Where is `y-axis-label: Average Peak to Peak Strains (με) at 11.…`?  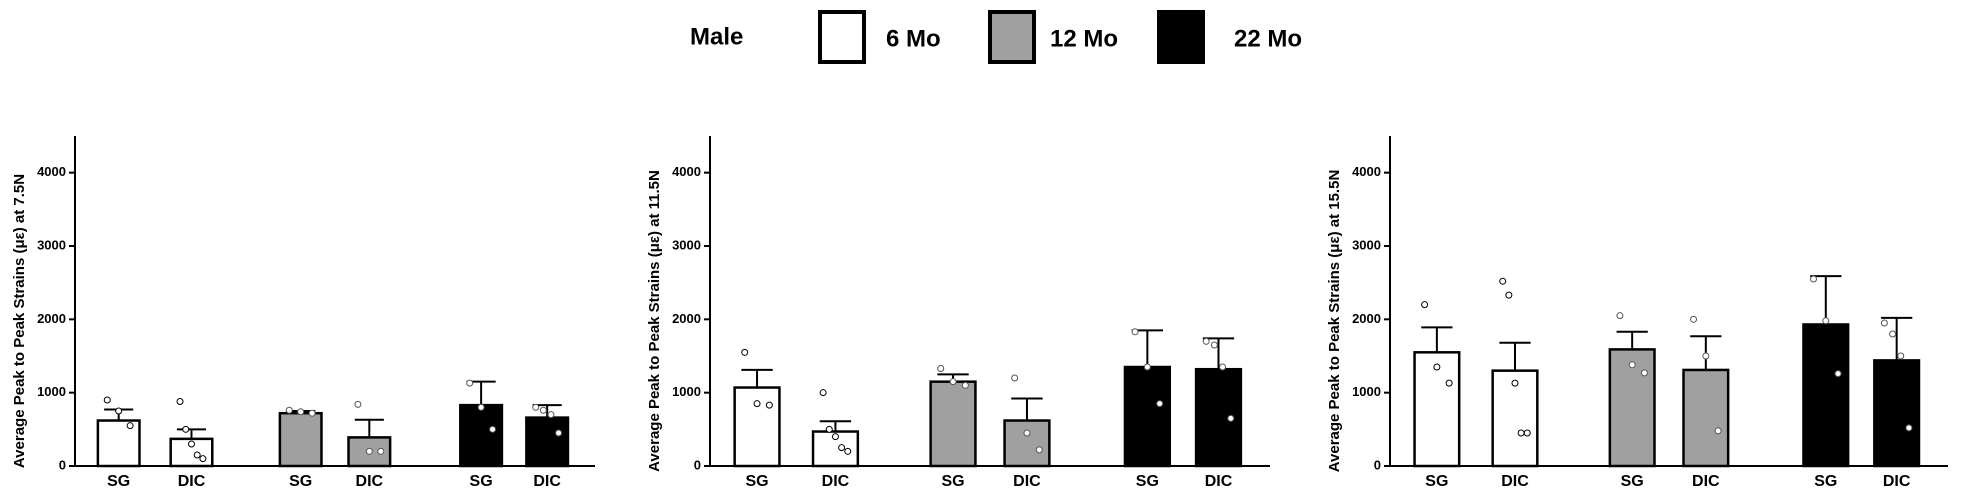 y-axis-label: Average Peak to Peak Strains (με) at 11.… is located at coordinates (654, 321).